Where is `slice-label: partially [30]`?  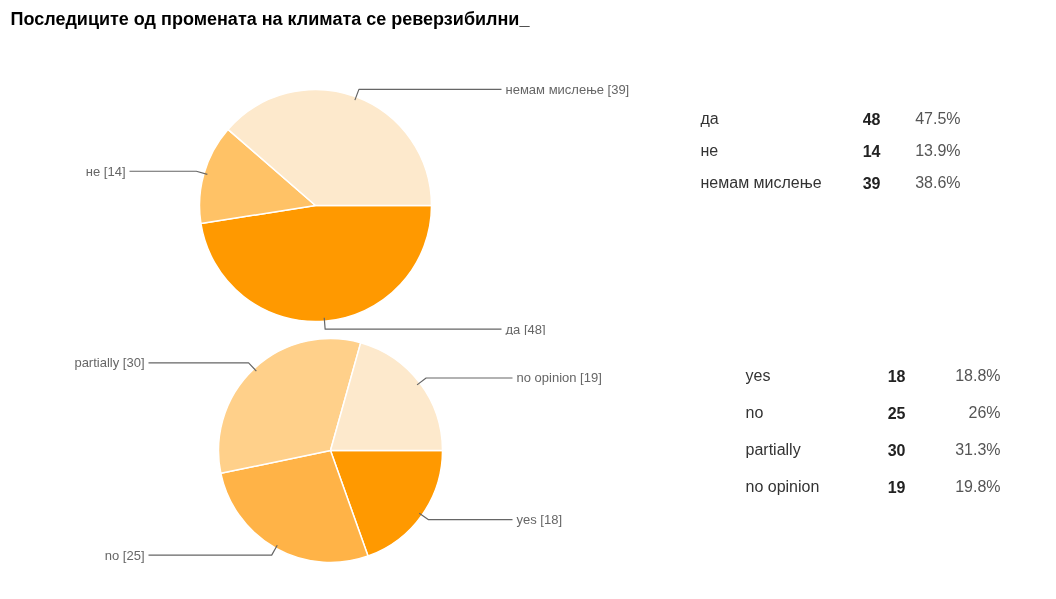 slice-label: partially [30] is located at coordinates (109, 363).